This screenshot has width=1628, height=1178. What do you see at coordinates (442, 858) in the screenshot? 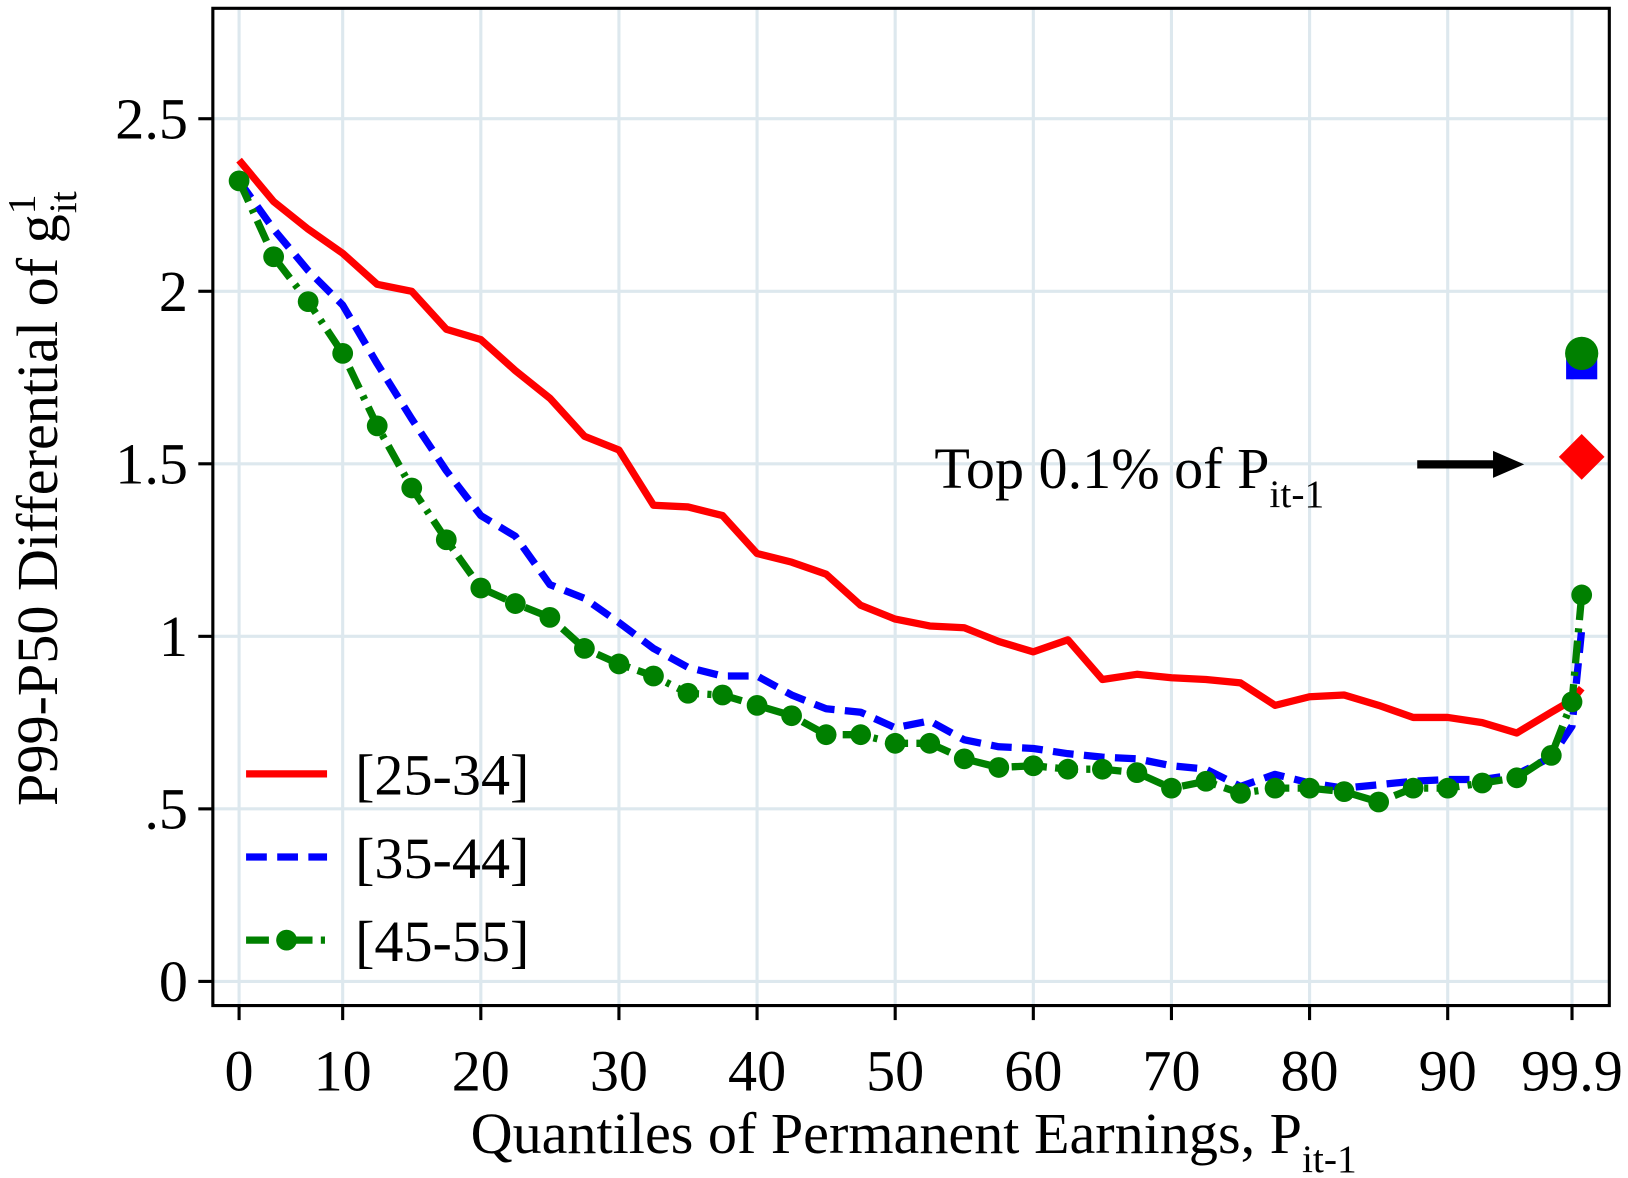
I see `legend-label: [35-44]` at bounding box center [442, 858].